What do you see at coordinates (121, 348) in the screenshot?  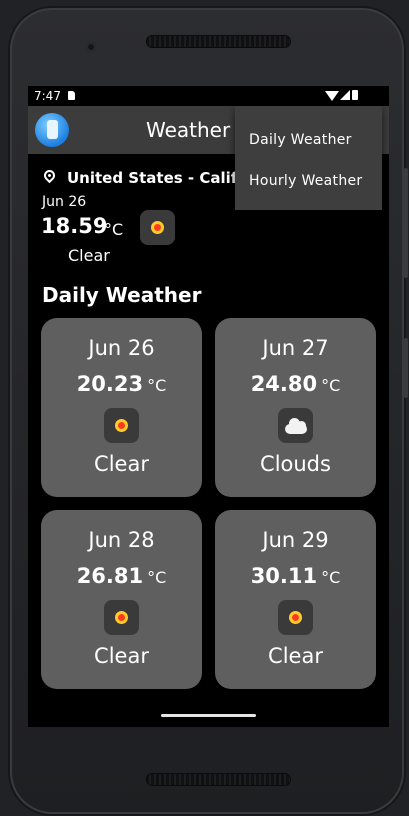 I see `card-date: Jun 26` at bounding box center [121, 348].